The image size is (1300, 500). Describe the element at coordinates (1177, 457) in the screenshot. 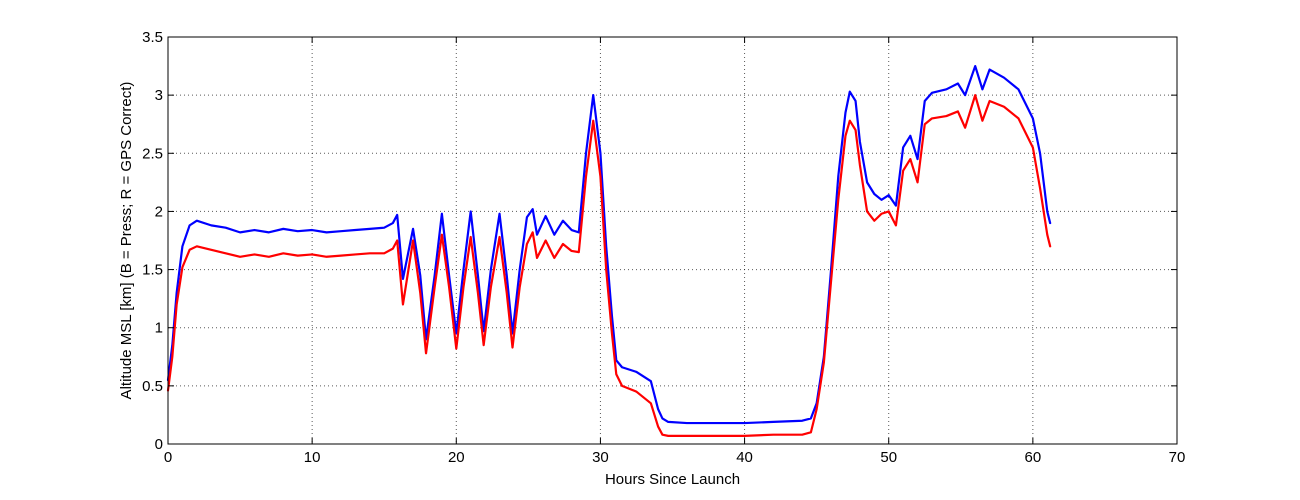

I see `x-tick-label: 70` at that location.